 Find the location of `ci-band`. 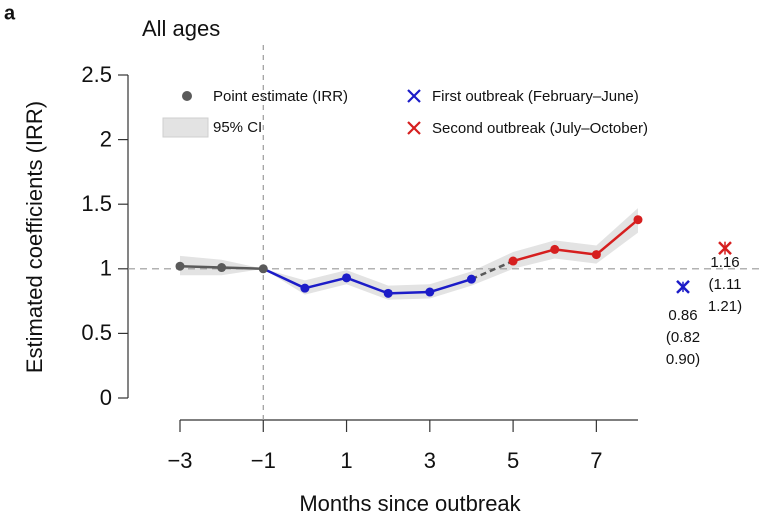

ci-band is located at coordinates (409, 254).